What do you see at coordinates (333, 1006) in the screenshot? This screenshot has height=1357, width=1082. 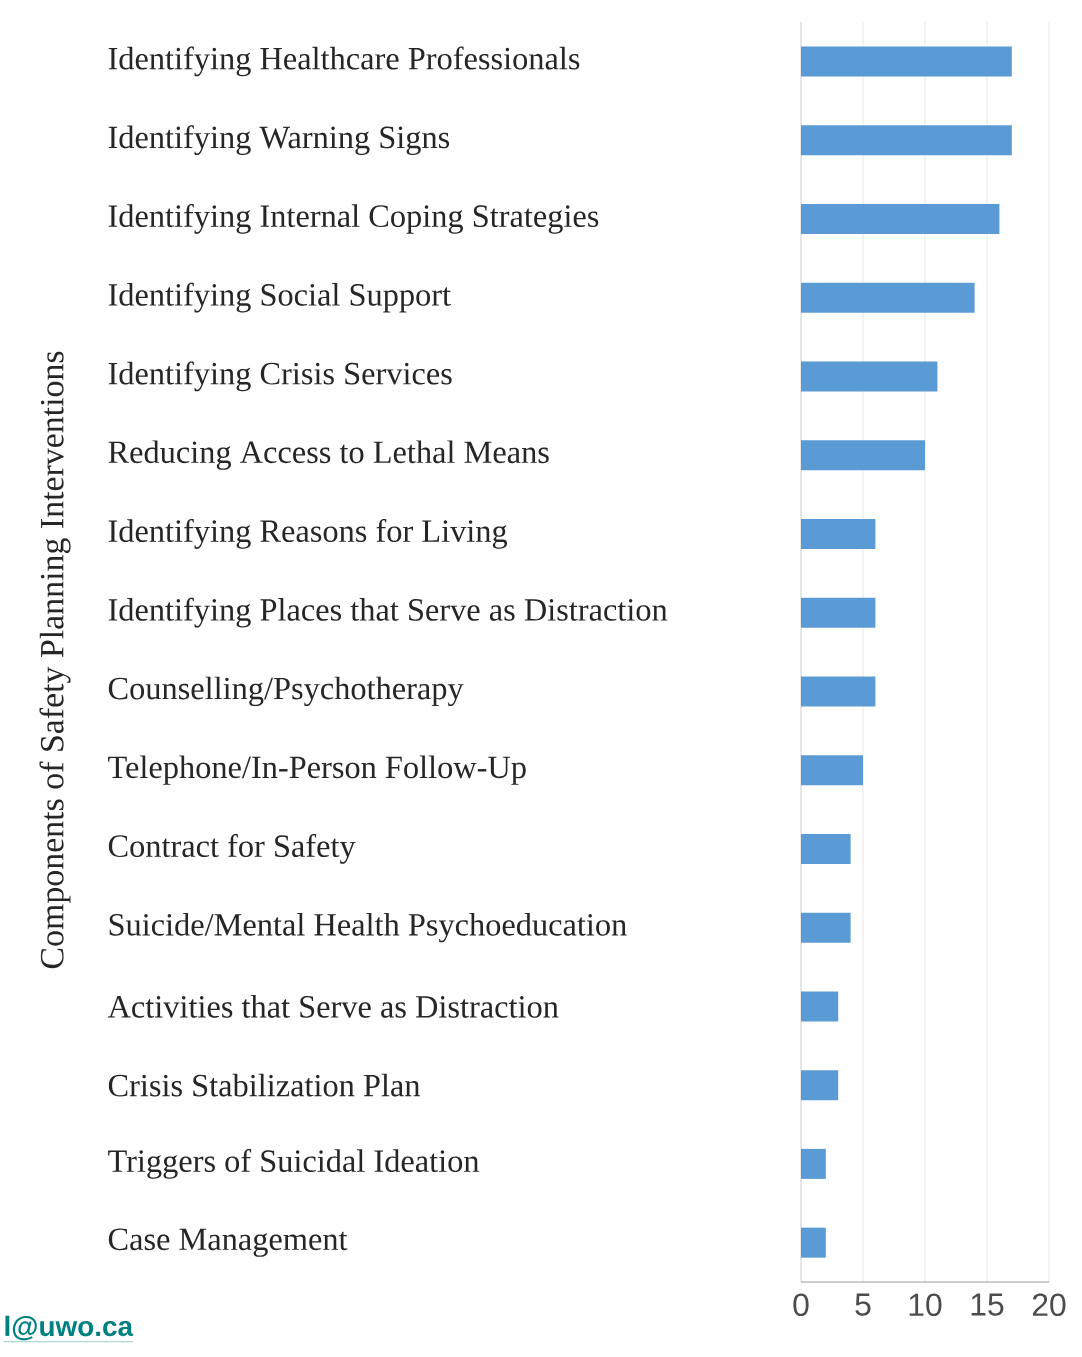 I see `y-tick-label: Activities that Serve as Distraction` at bounding box center [333, 1006].